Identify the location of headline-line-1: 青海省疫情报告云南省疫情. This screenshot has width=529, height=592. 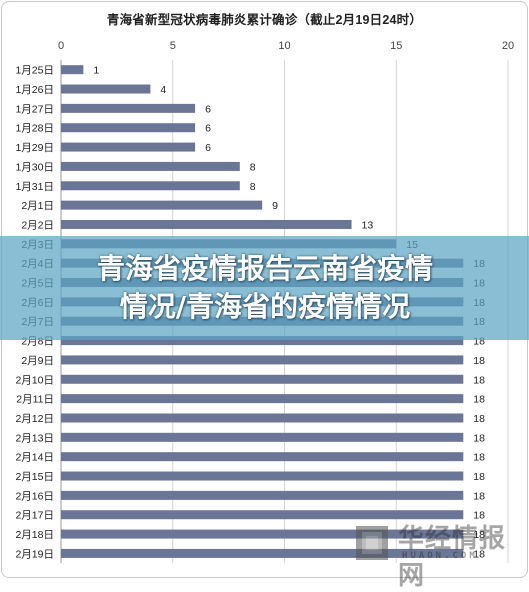
(264, 268).